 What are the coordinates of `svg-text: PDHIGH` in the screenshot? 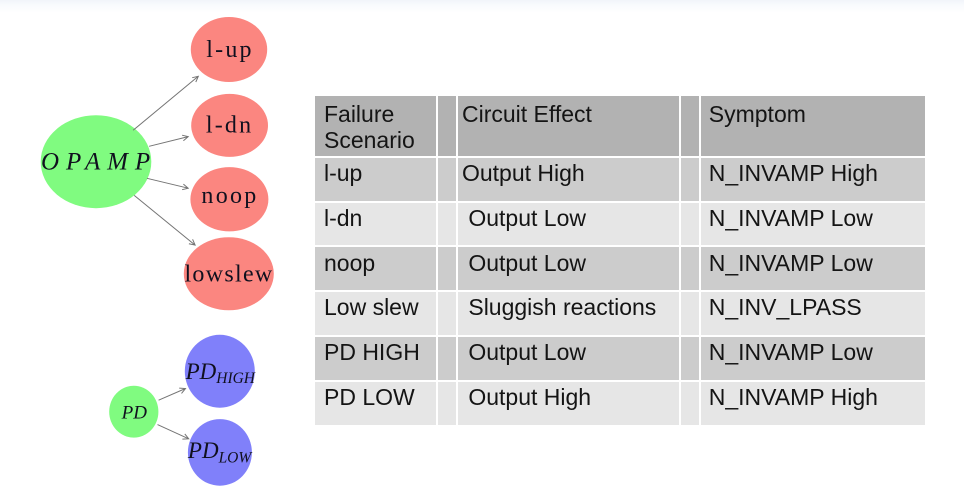 It's located at (220, 373).